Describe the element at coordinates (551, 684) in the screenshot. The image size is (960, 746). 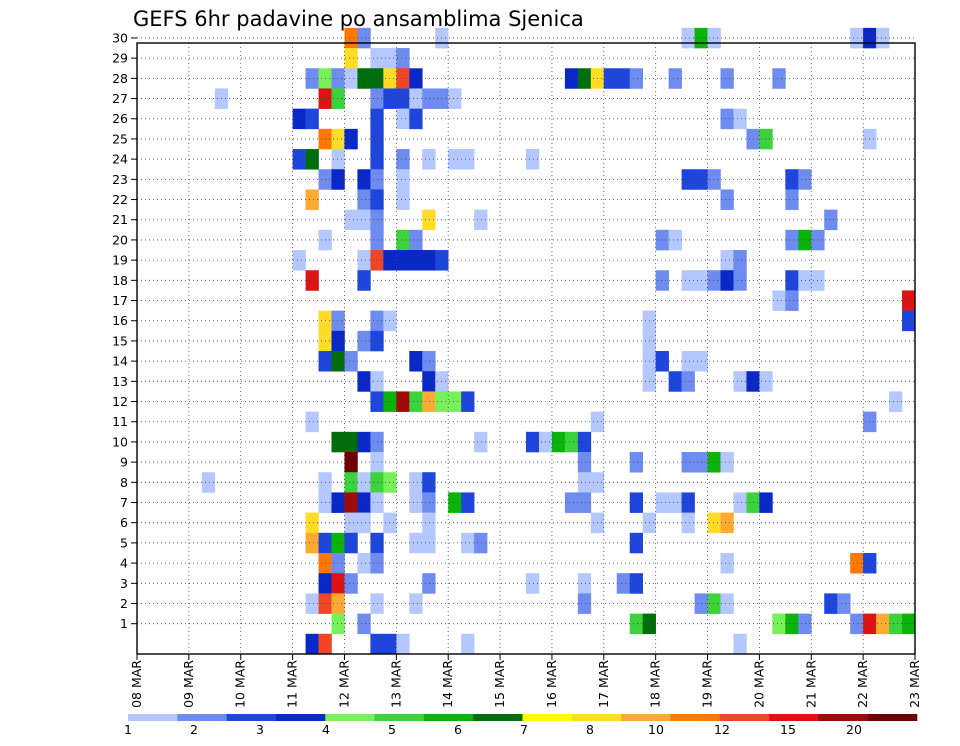
I see `x-tick-label: 16 MAR` at that location.